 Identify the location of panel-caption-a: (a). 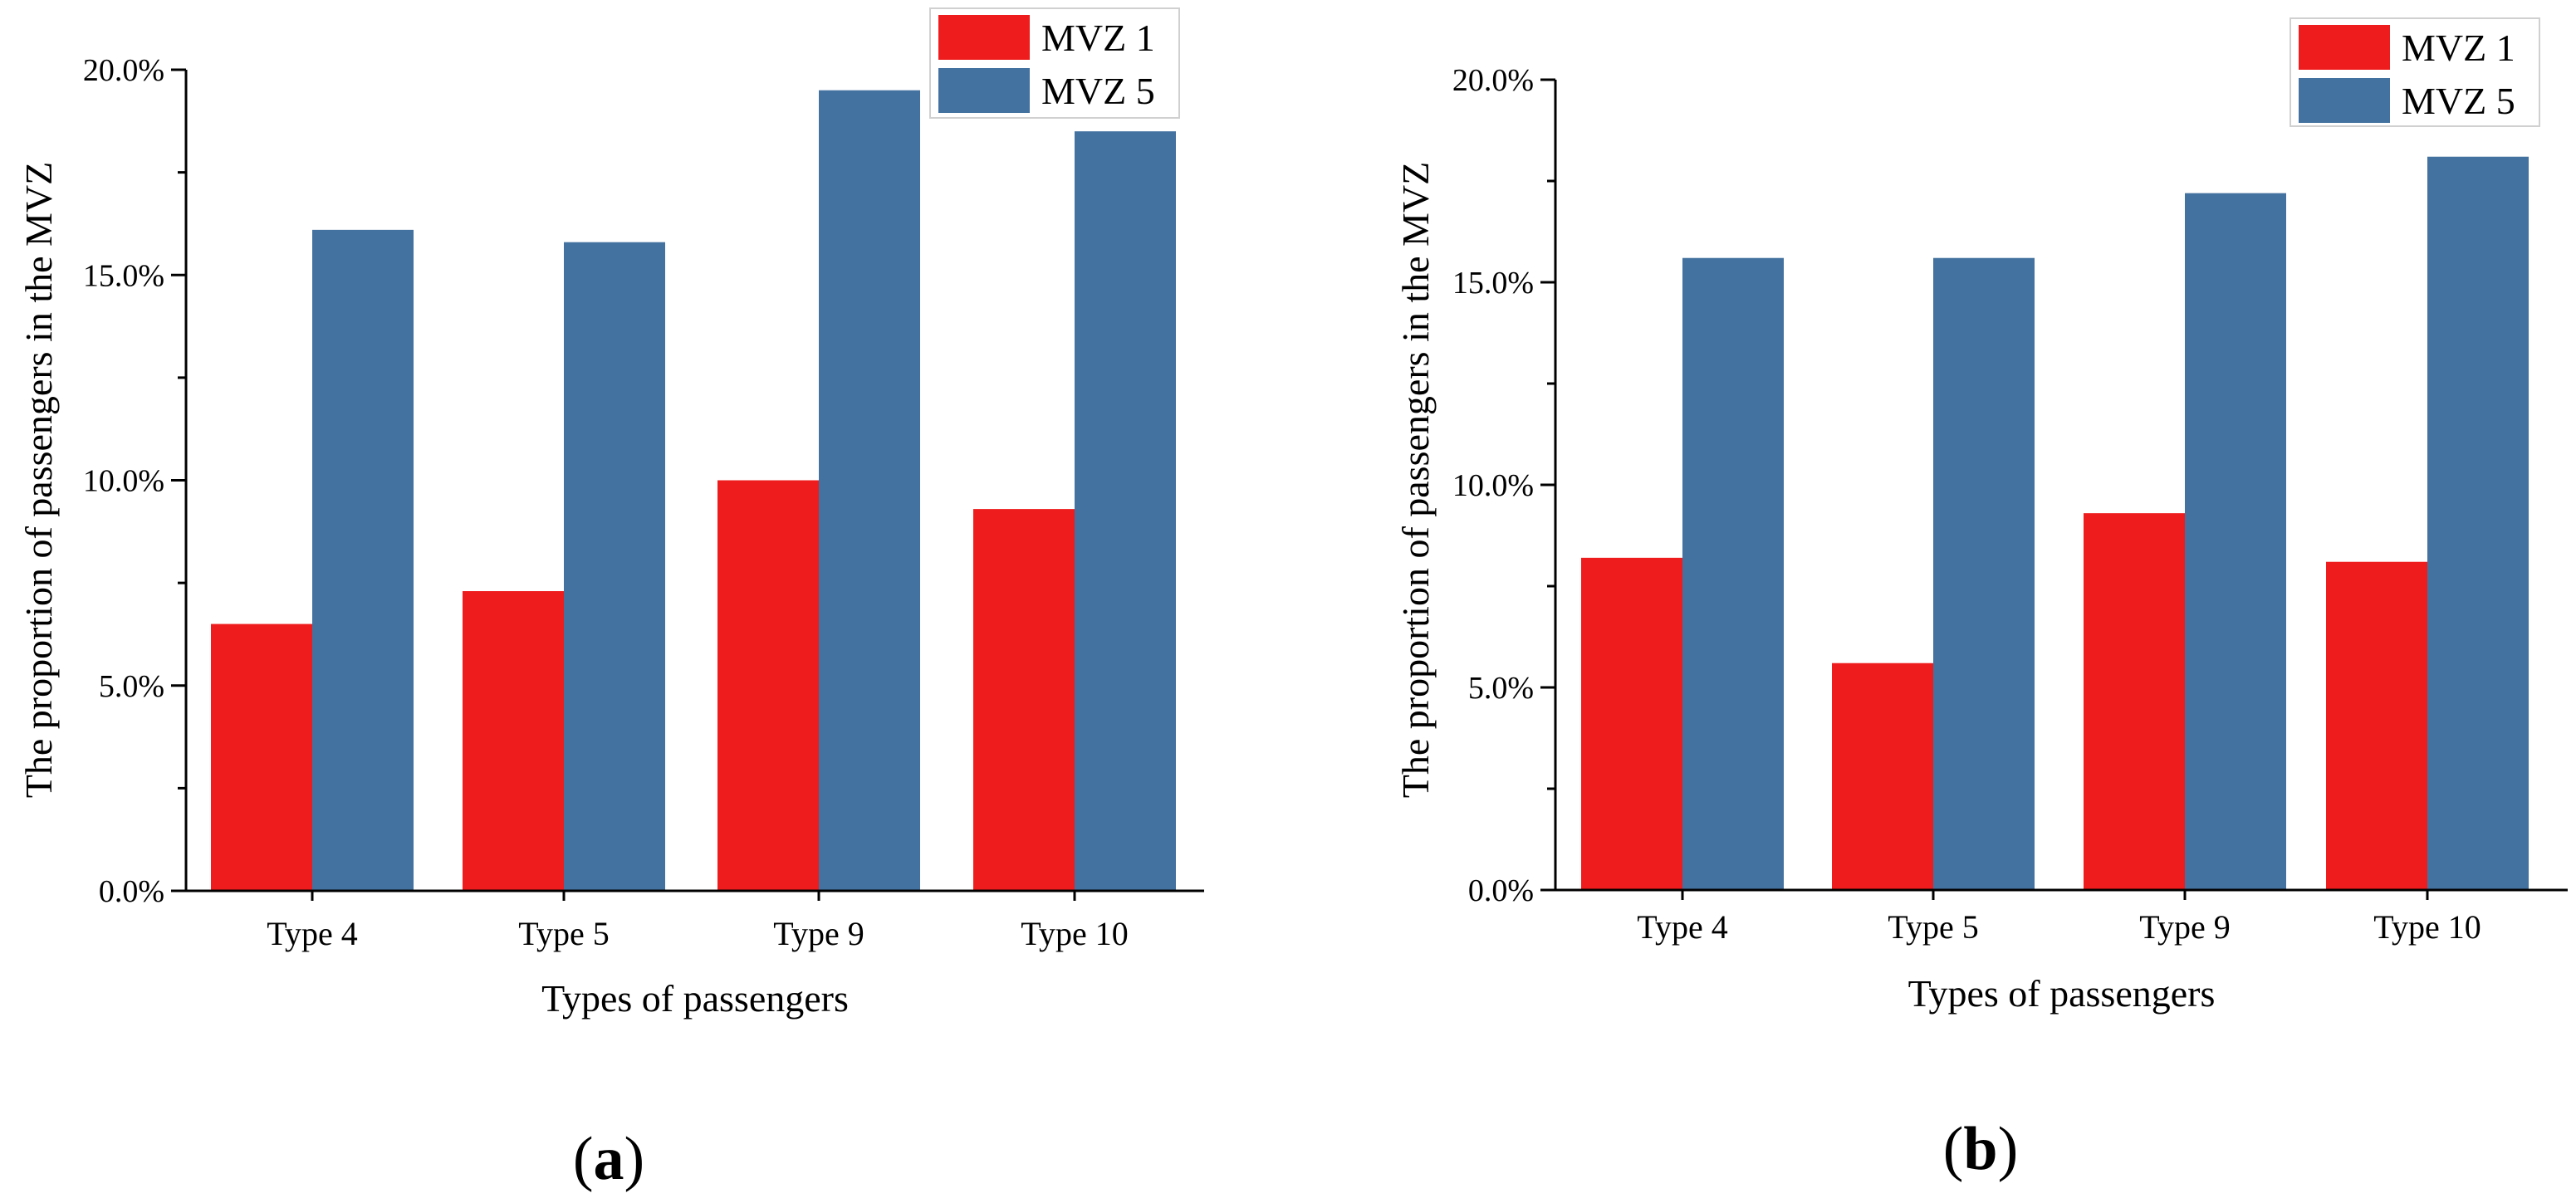
(609, 1159).